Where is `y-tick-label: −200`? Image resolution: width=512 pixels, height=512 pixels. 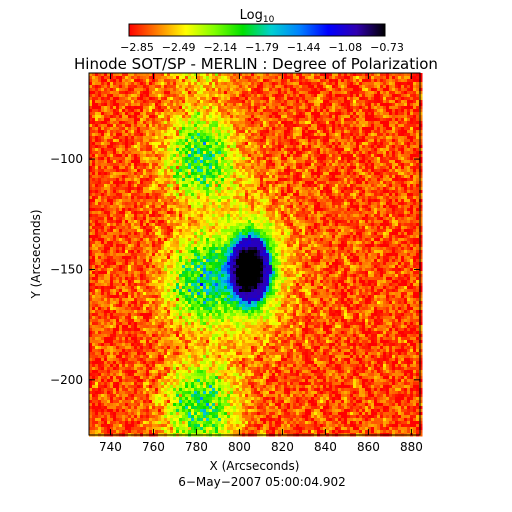
y-tick-label: −200 is located at coordinates (66, 380).